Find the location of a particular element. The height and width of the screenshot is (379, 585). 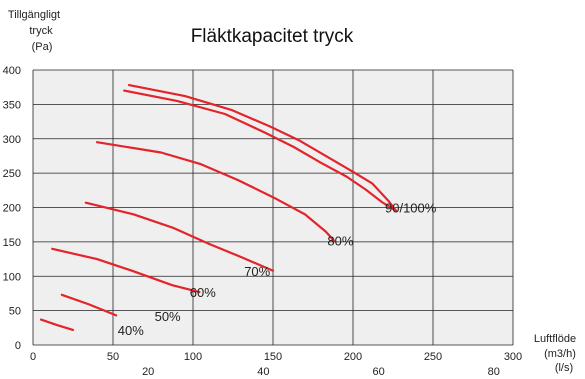

y-tick-label: 350 is located at coordinates (12, 105).